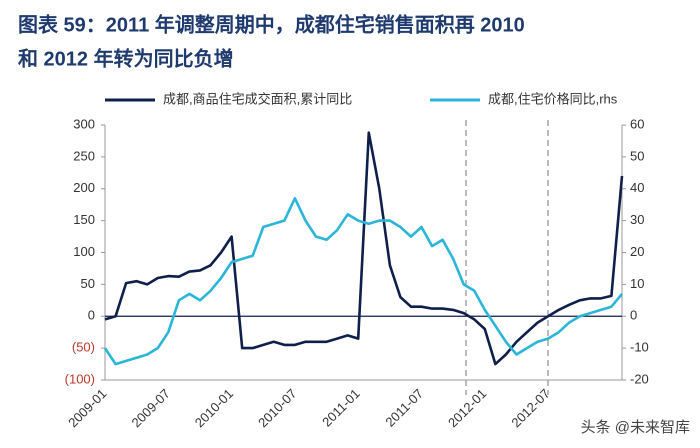 This screenshot has width=700, height=448. What do you see at coordinates (84, 219) in the screenshot?
I see `y-tick-label: 150` at bounding box center [84, 219].